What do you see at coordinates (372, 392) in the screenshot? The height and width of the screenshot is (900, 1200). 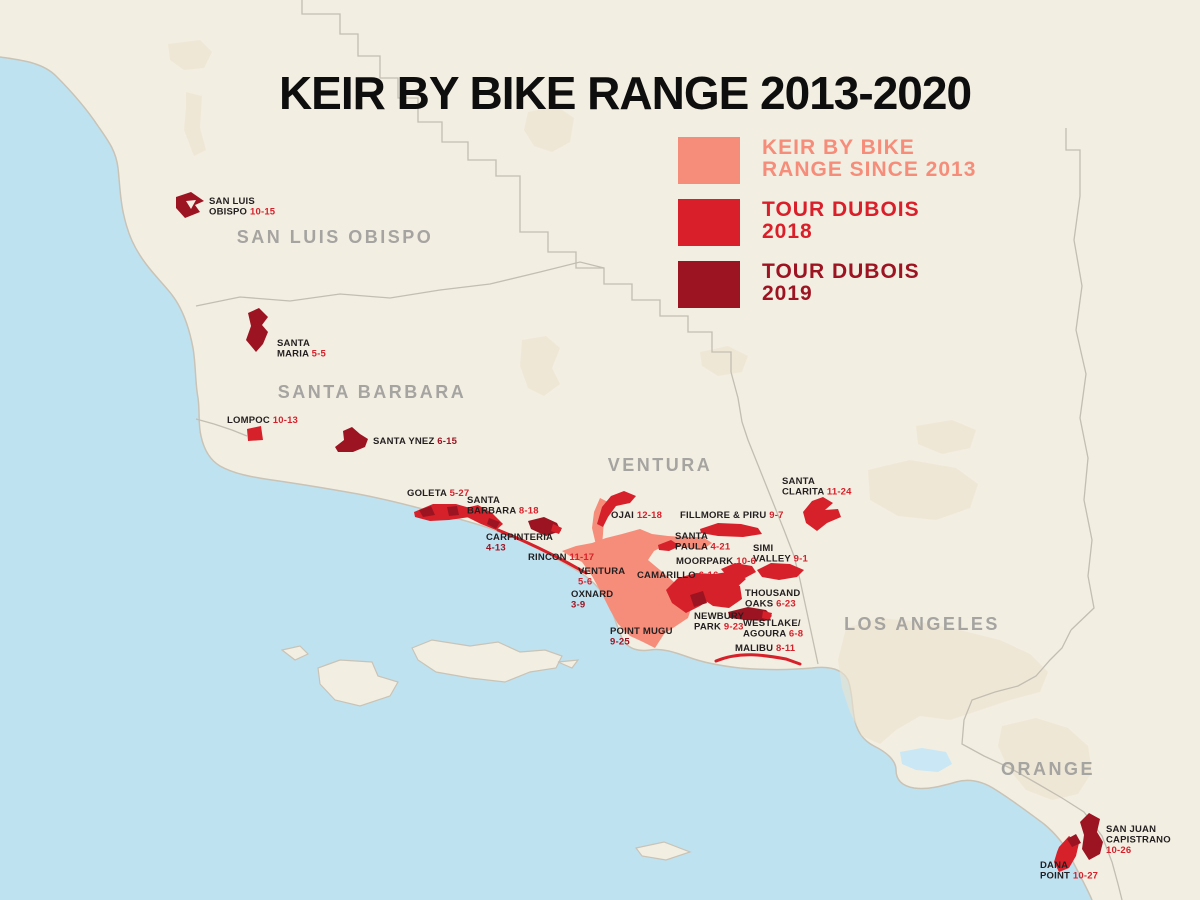 I see `county-label-santa-barbara: SANTA BARBARA` at bounding box center [372, 392].